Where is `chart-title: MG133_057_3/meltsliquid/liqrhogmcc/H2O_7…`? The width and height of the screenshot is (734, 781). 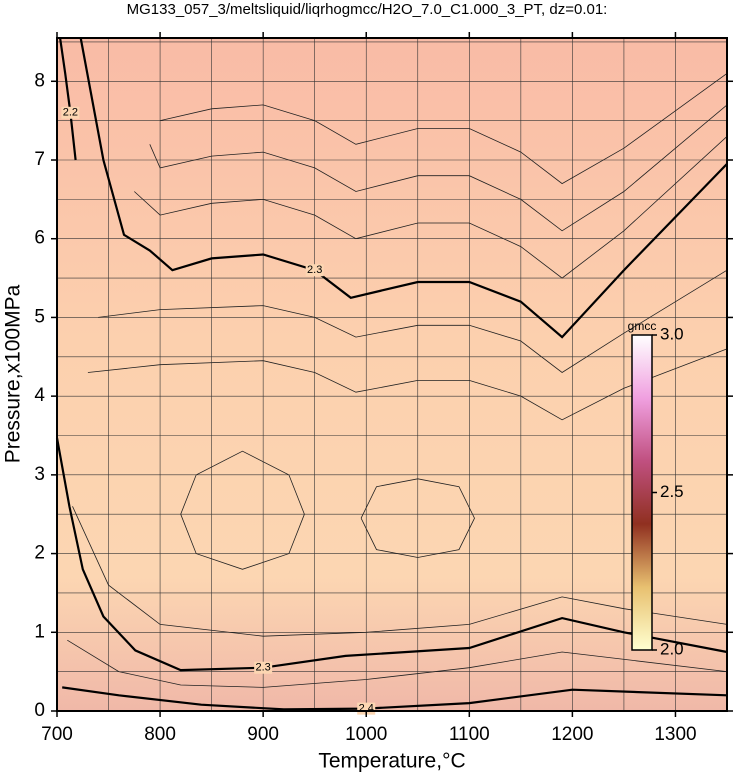
chart-title: MG133_057_3/meltsliquid/liqrhogmcc/H2O_7… is located at coordinates (367, 9).